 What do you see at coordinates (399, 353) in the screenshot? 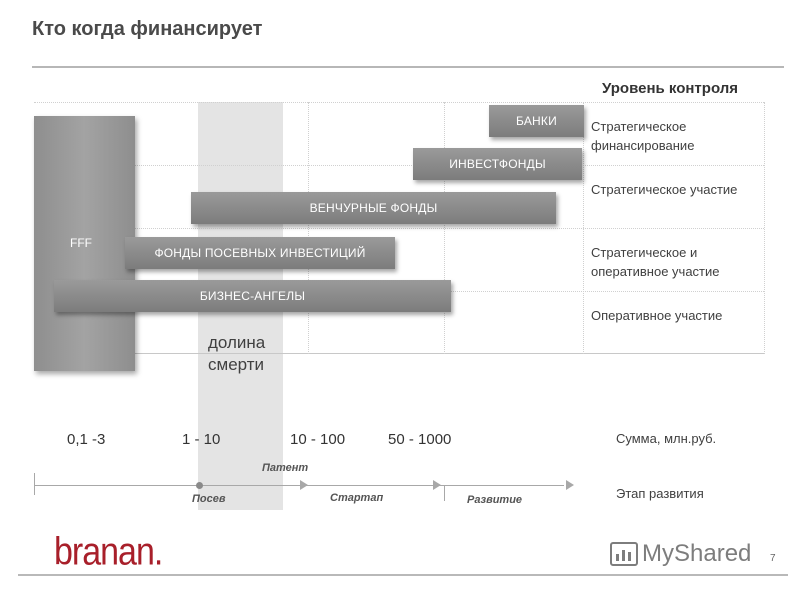
I see `grid-bottom-line` at bounding box center [399, 353].